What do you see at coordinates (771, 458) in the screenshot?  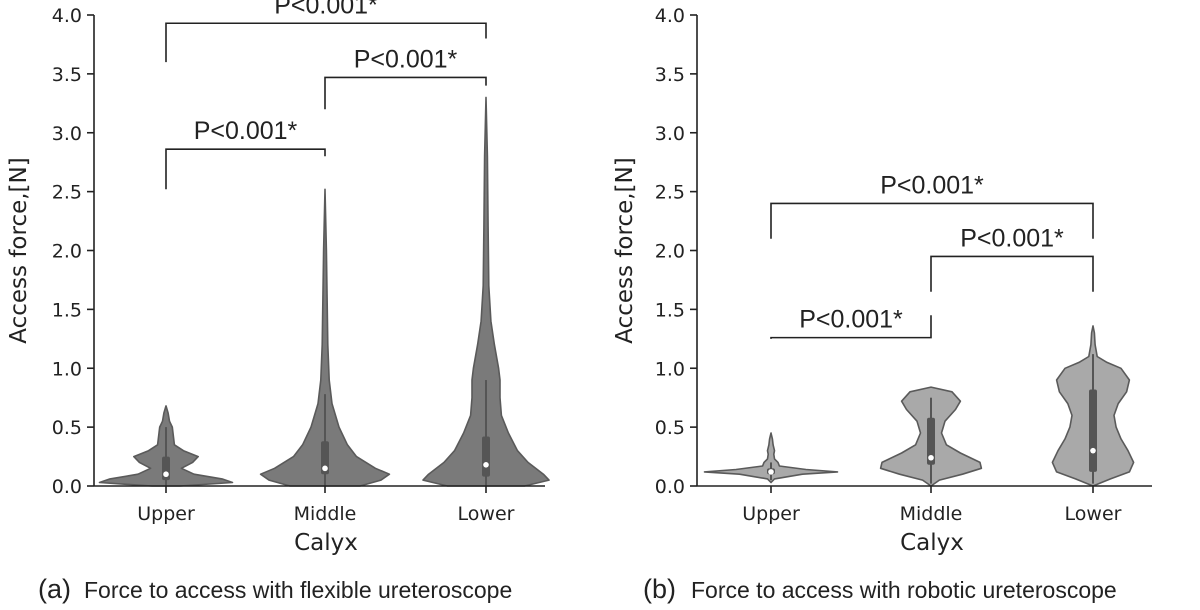 I see `violin-upper` at bounding box center [771, 458].